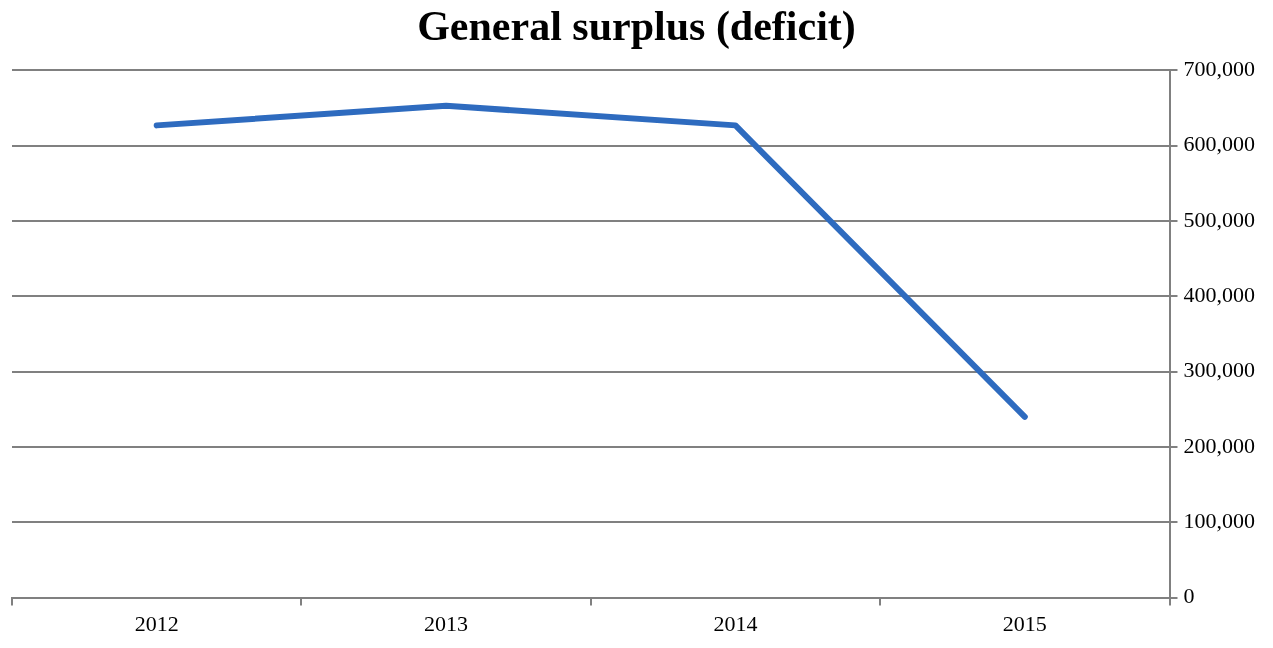  What do you see at coordinates (1219, 445) in the screenshot?
I see `y-tick-label: 200,000` at bounding box center [1219, 445].